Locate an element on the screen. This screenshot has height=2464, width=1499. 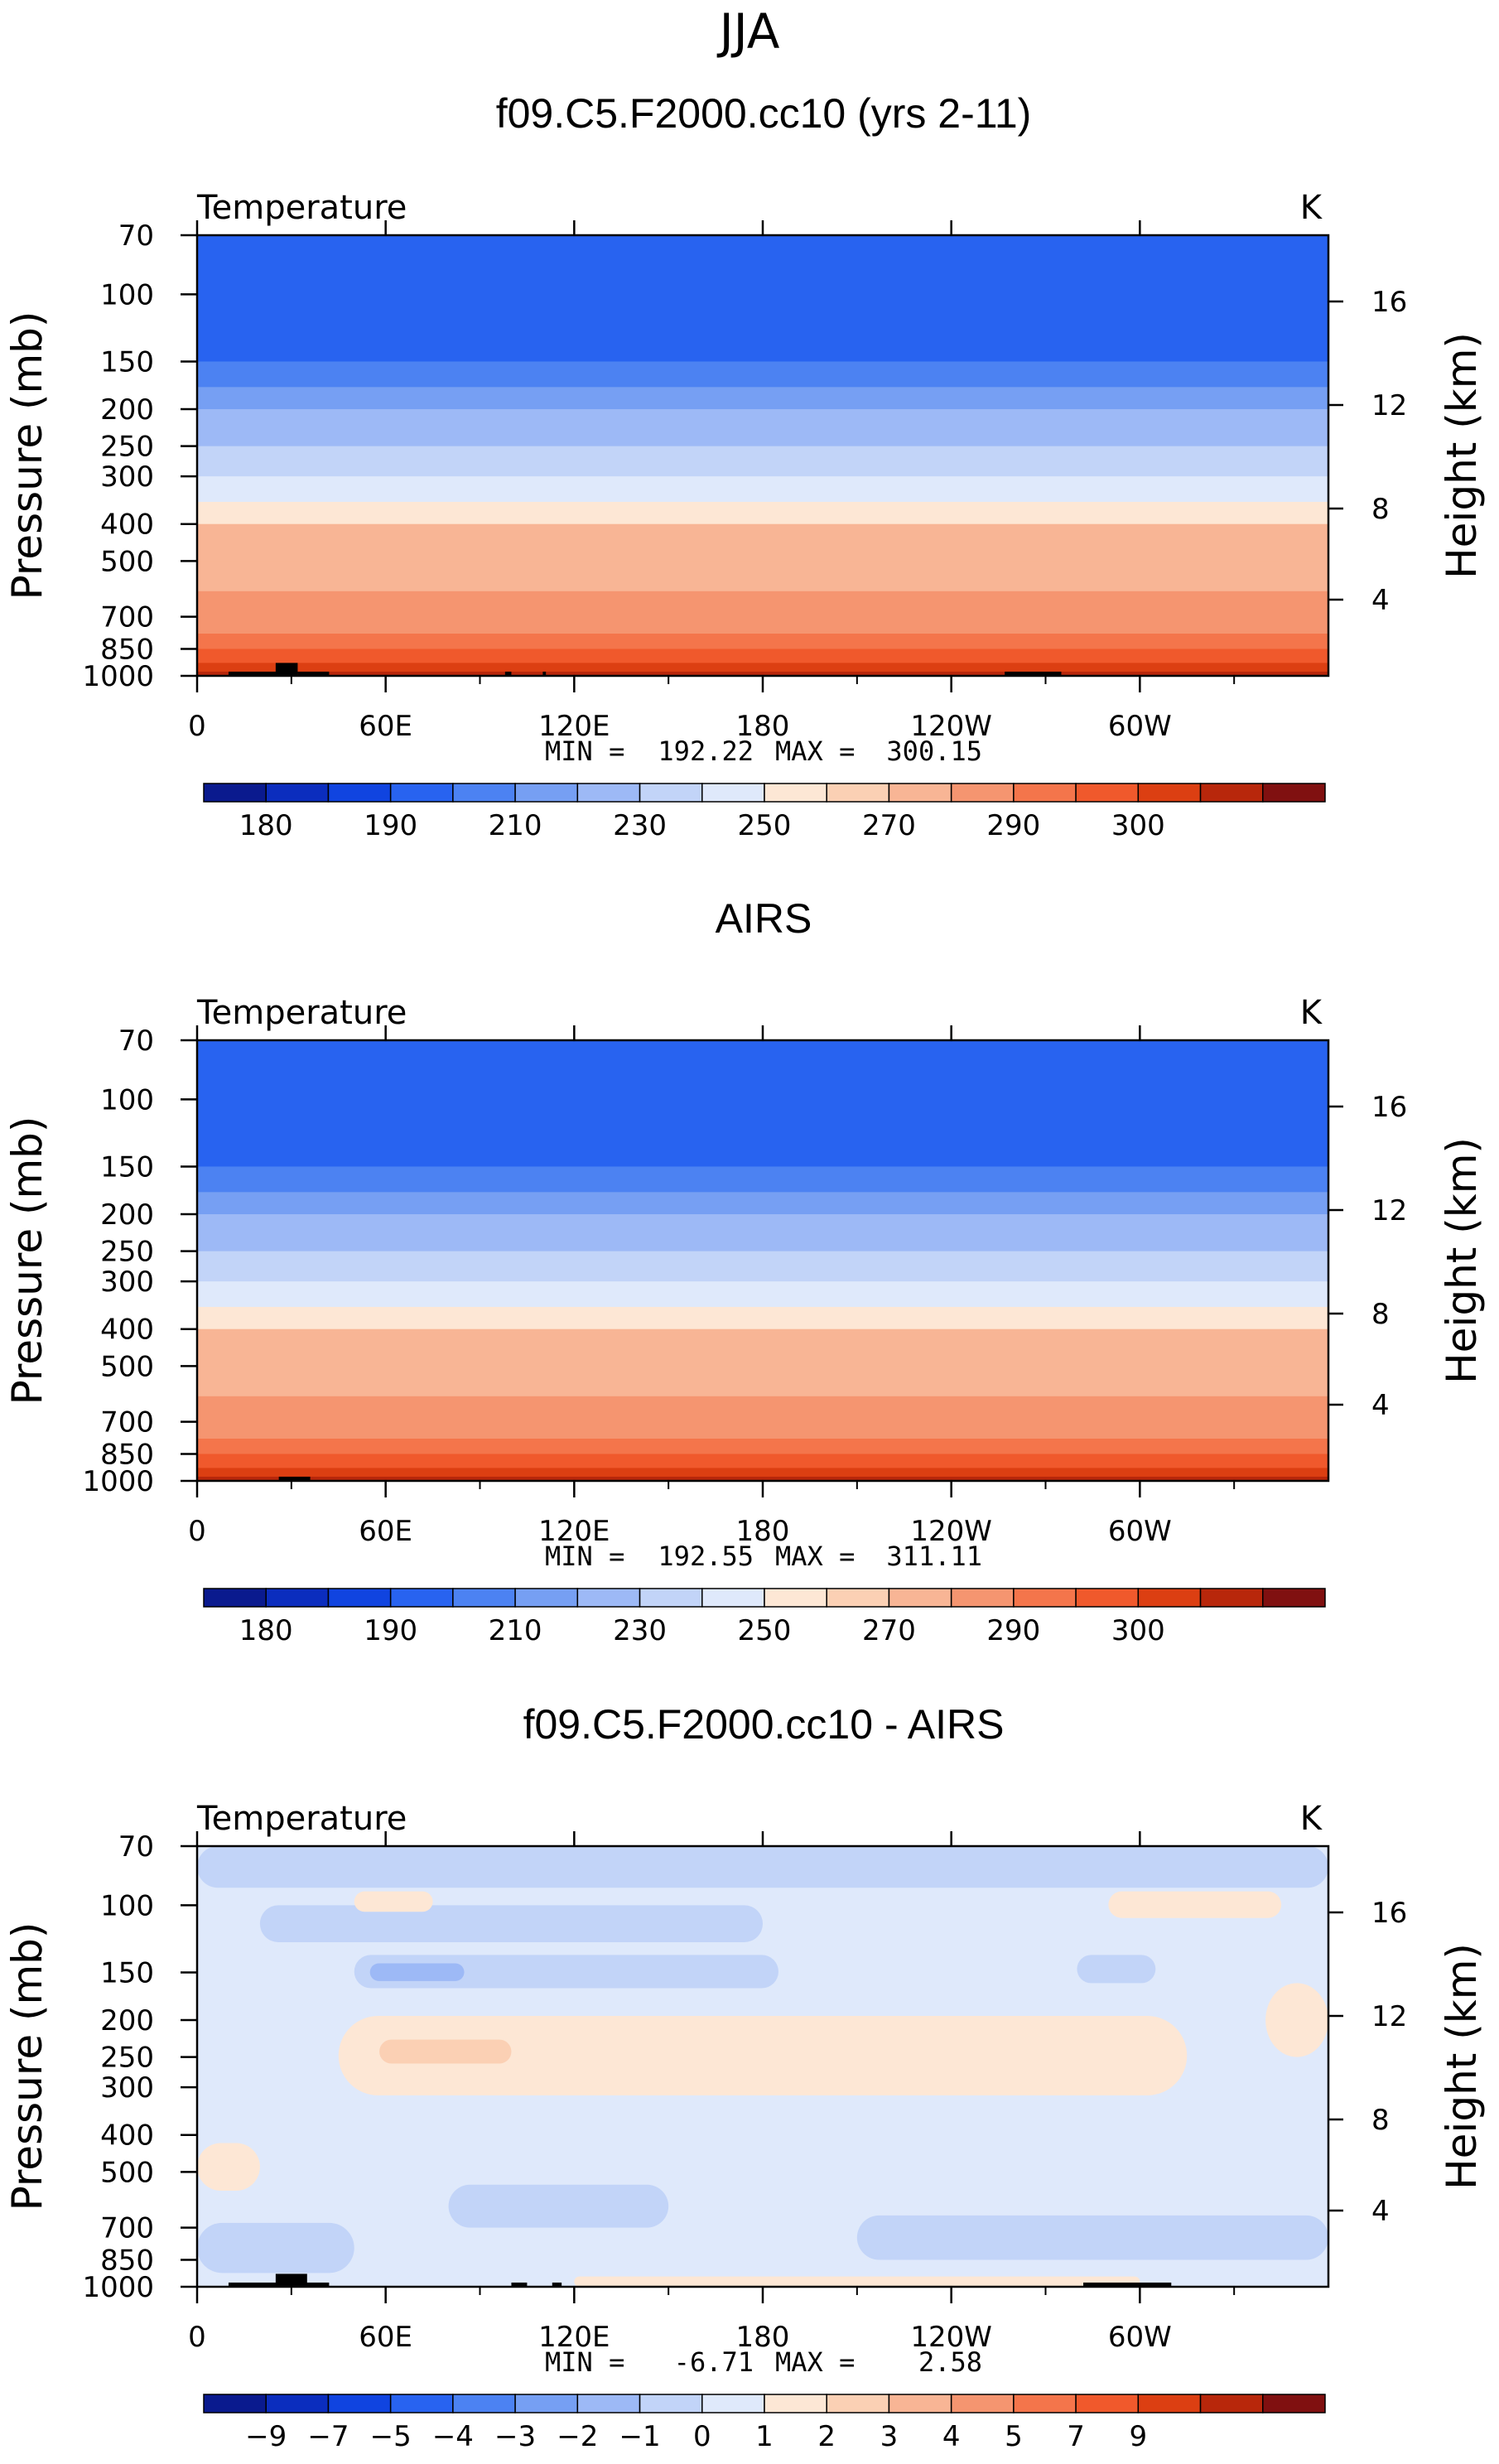
y-tick-label: 250 is located at coordinates (127, 1252).